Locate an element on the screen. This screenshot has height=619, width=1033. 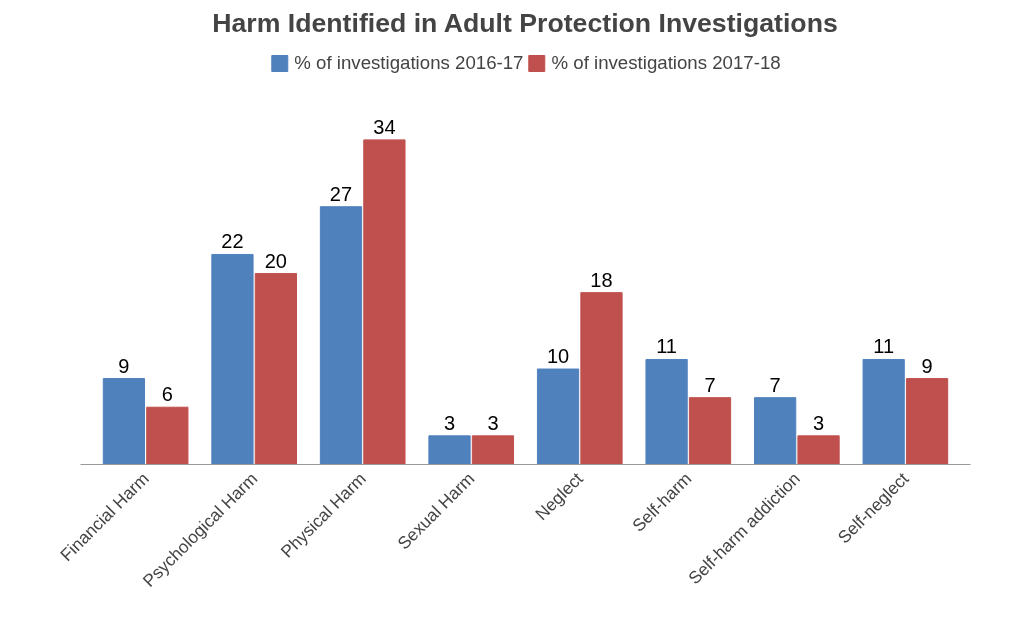
data-label: 20 is located at coordinates (275, 260).